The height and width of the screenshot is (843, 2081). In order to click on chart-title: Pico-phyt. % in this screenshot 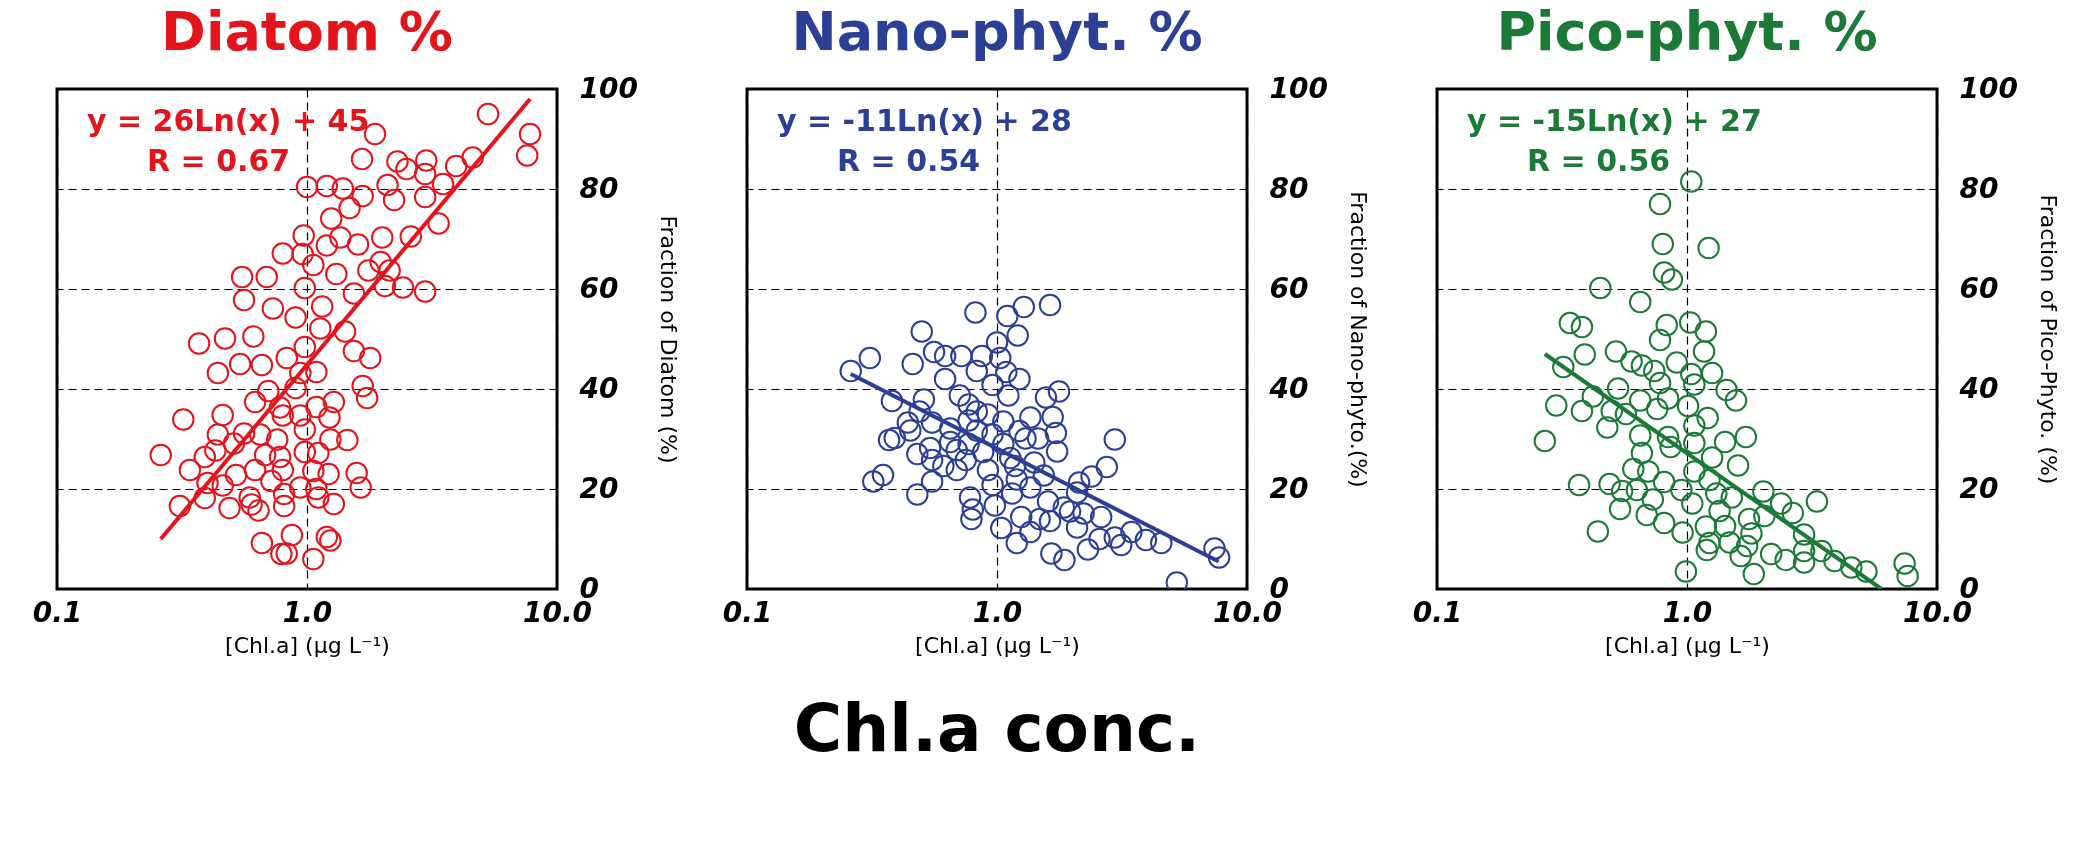, I will do `click(1687, 31)`.